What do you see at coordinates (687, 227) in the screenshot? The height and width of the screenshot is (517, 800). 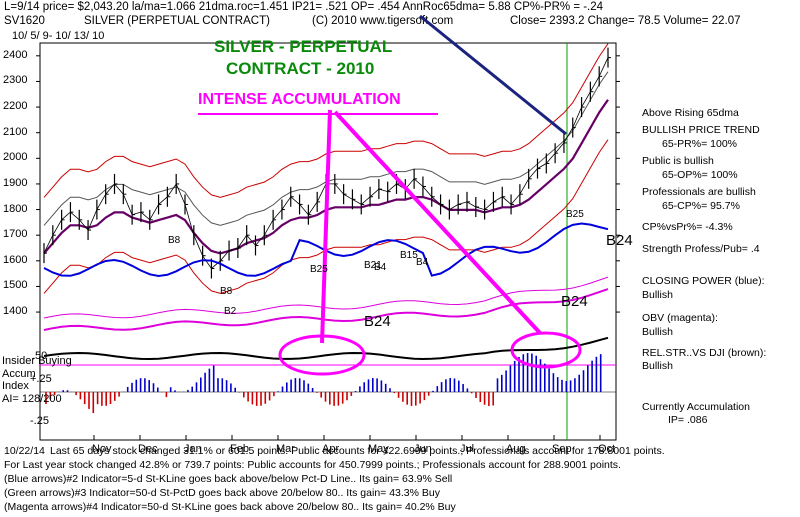 I see `cp-vs-pr: CP%vsPr%= -4.3%` at bounding box center [687, 227].